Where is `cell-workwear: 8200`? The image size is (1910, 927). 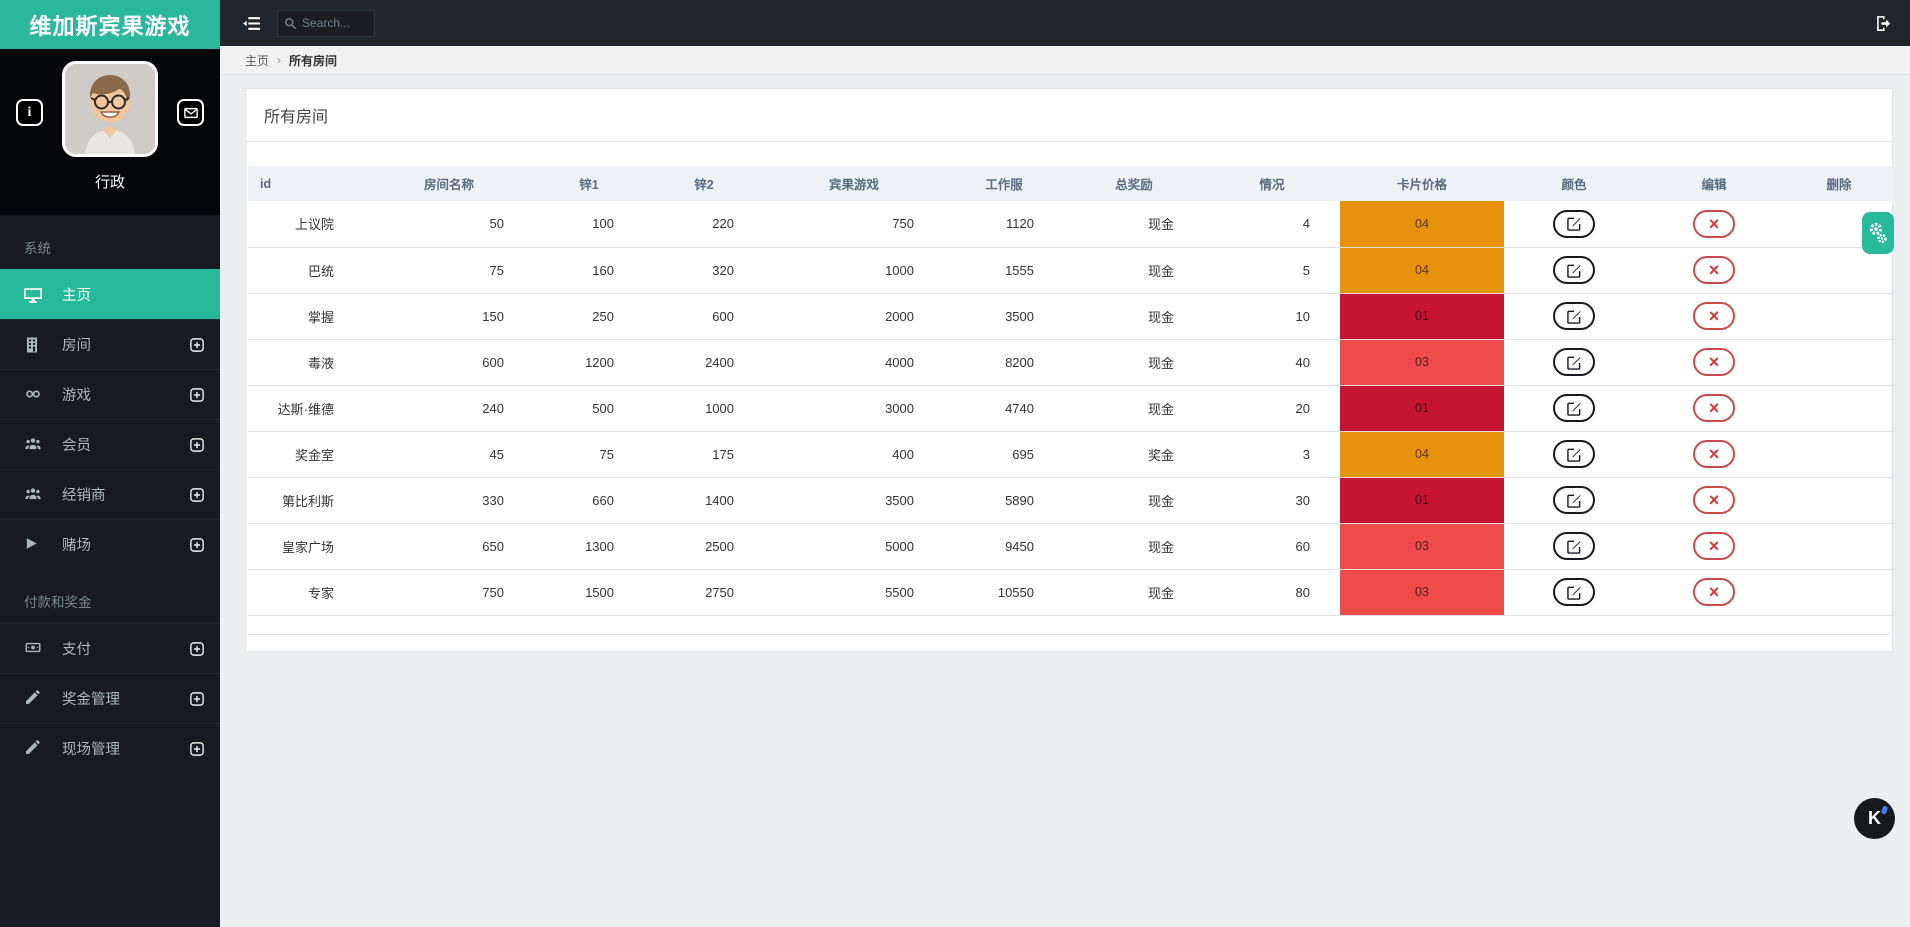
cell-workwear: 8200 is located at coordinates (1004, 362).